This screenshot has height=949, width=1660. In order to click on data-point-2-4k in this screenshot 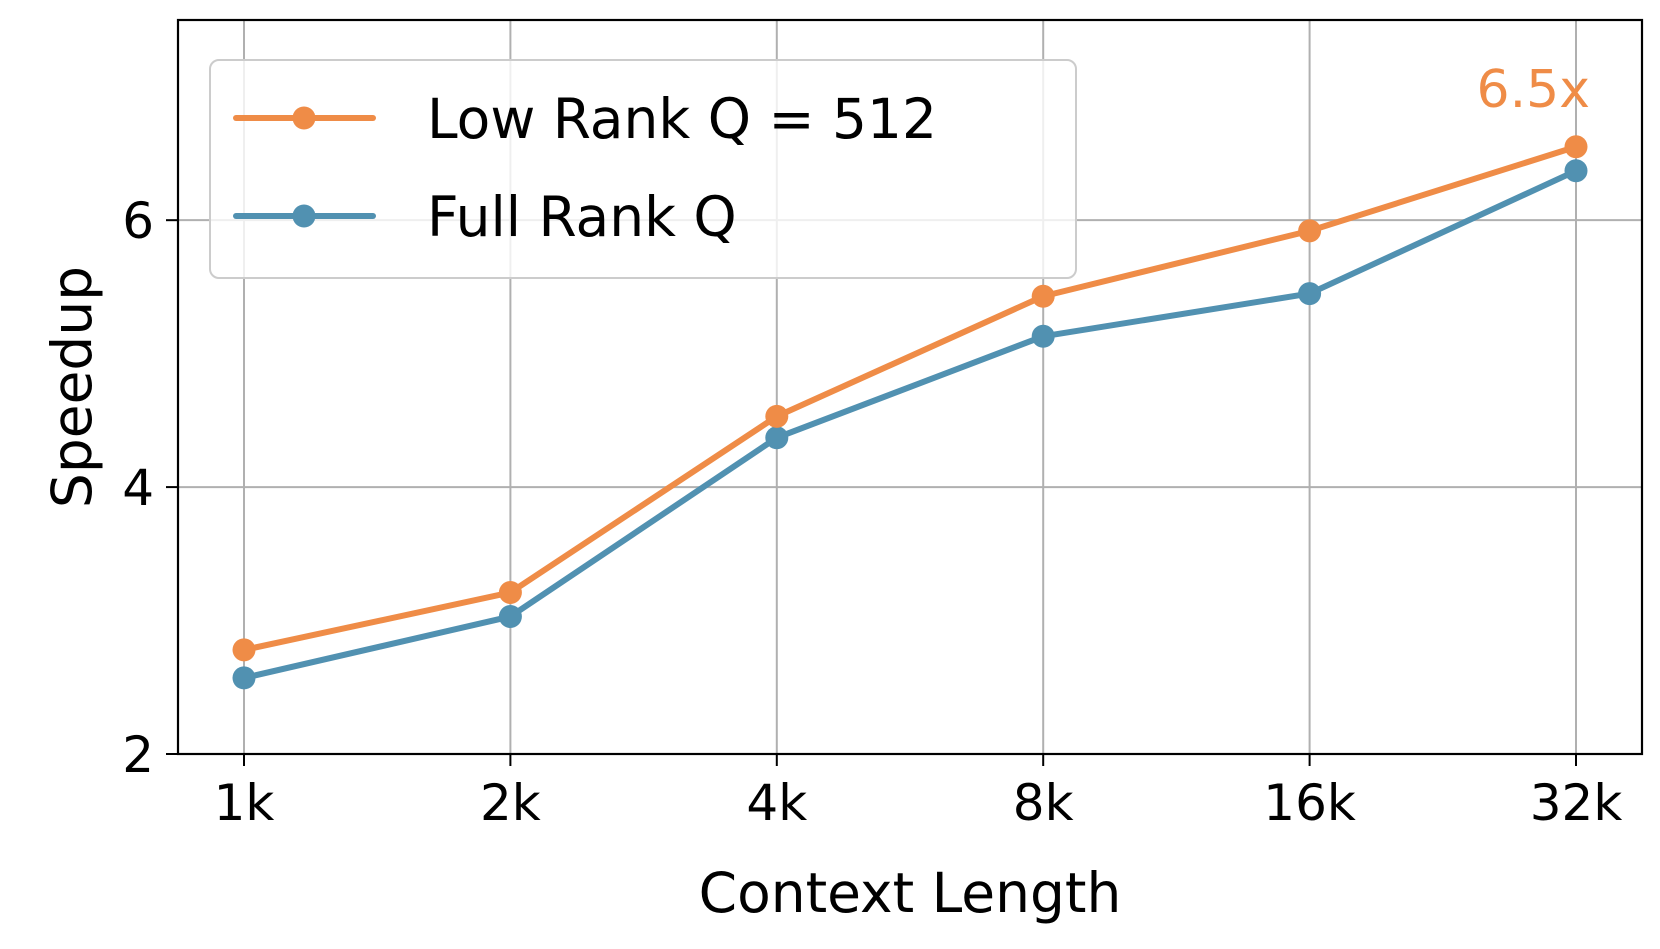, I will do `click(777, 438)`.